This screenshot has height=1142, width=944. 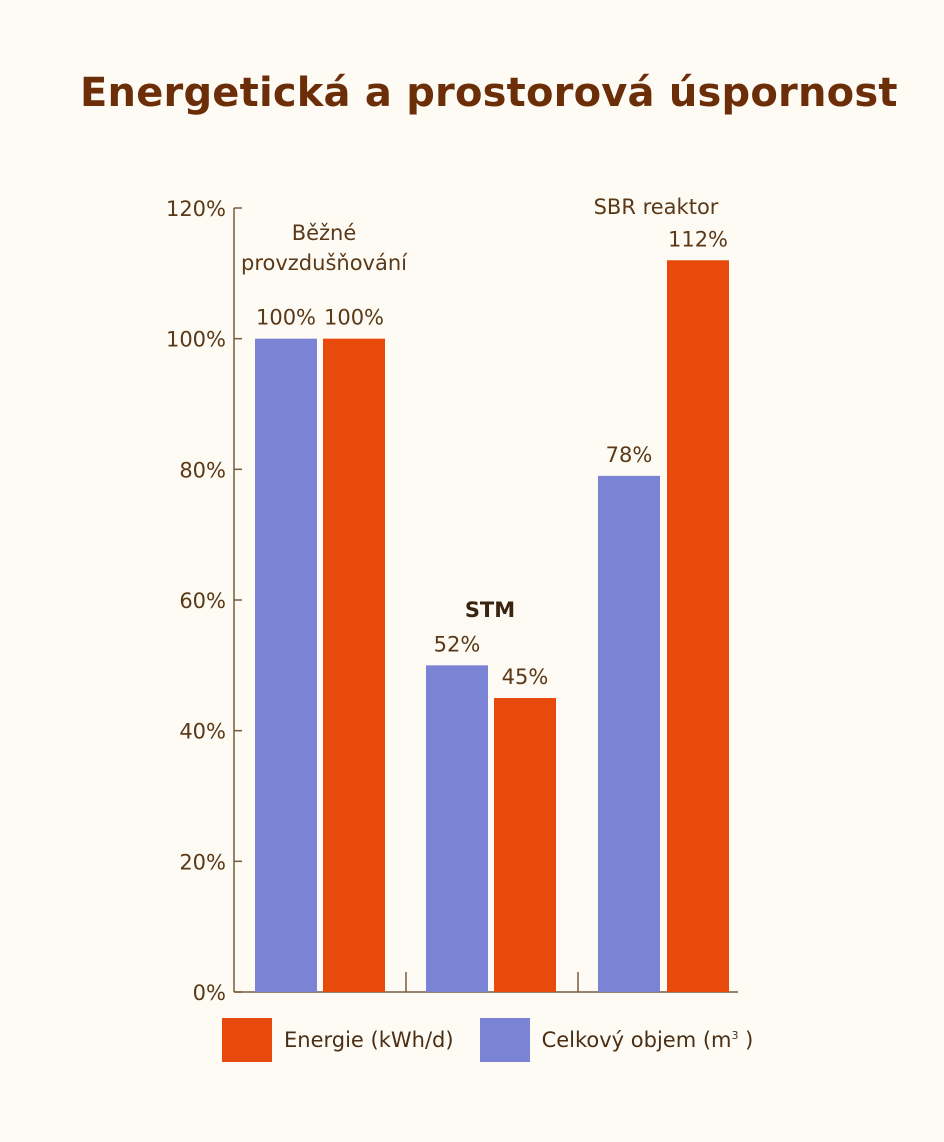 I want to click on data-label: 45%, so click(x=525, y=677).